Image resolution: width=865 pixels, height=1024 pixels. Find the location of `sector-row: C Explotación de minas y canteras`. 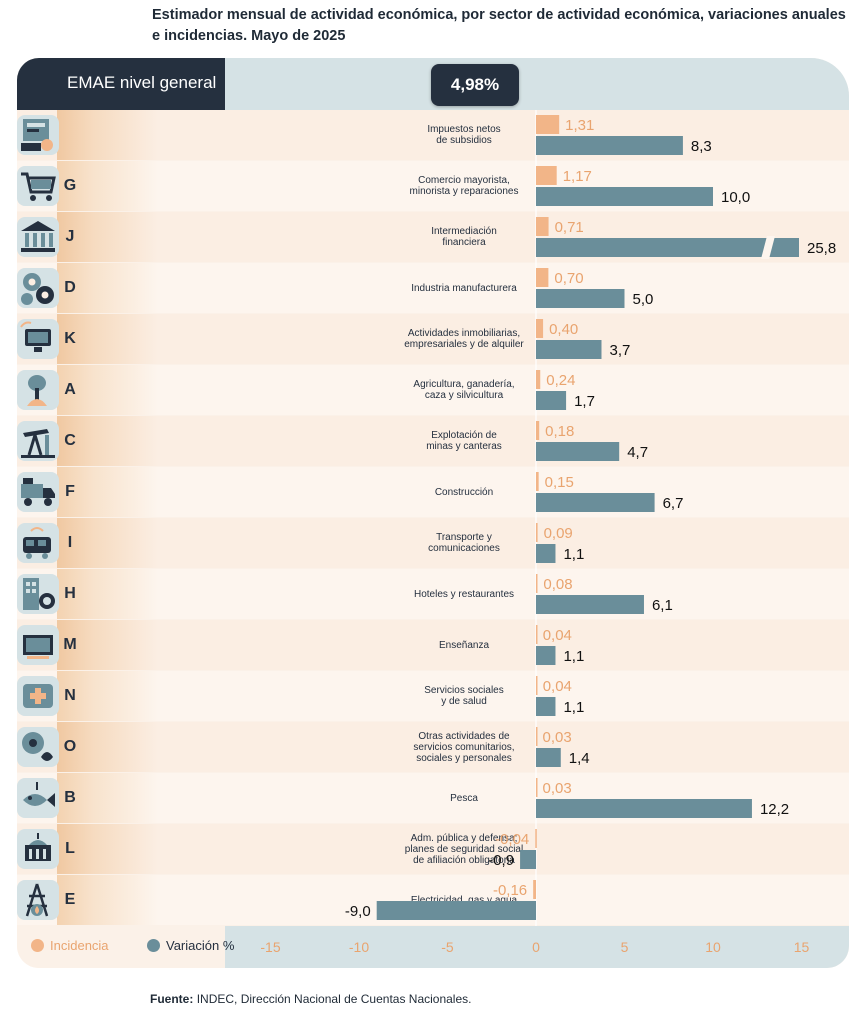

sector-row: C Explotación de minas y canteras is located at coordinates (433, 441).